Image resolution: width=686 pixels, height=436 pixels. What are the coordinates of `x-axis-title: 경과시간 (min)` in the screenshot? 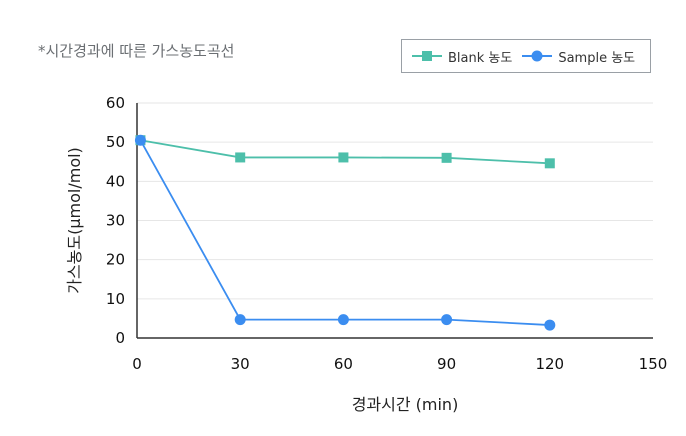 It's located at (405, 404).